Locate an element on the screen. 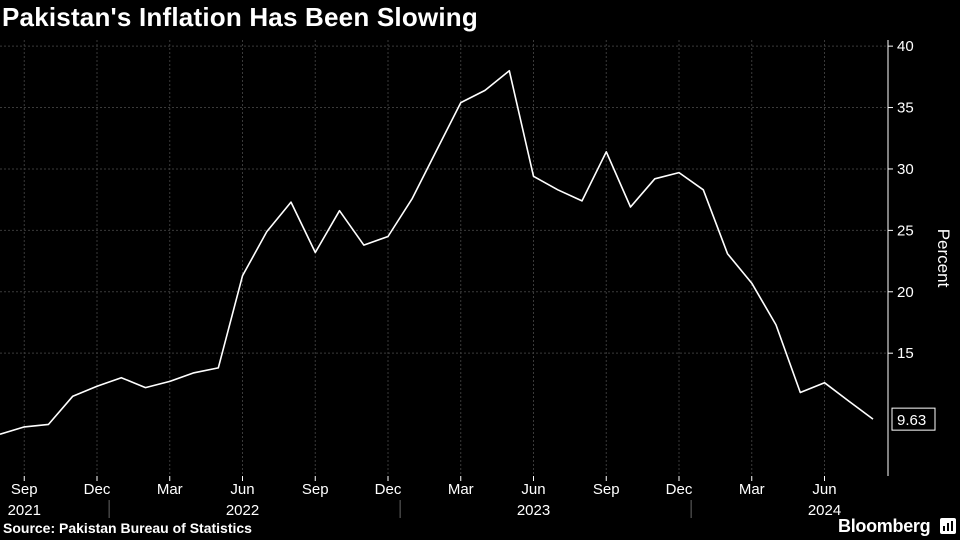 This screenshot has height=540, width=960. y-tick-label: 25 is located at coordinates (905, 230).